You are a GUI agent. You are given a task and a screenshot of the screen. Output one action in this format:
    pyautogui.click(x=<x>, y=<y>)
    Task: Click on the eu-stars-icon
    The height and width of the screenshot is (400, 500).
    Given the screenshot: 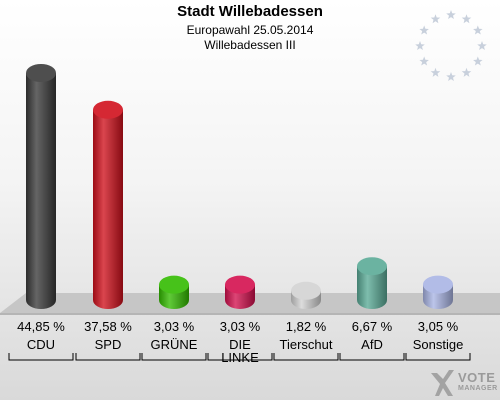 What is the action you would take?
    pyautogui.click(x=451, y=45)
    